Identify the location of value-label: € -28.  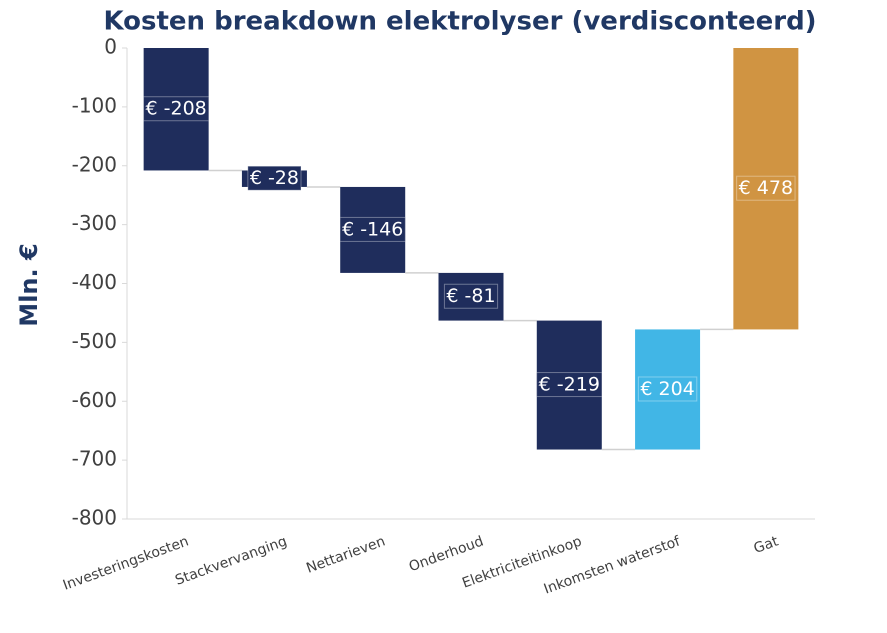
(274, 178).